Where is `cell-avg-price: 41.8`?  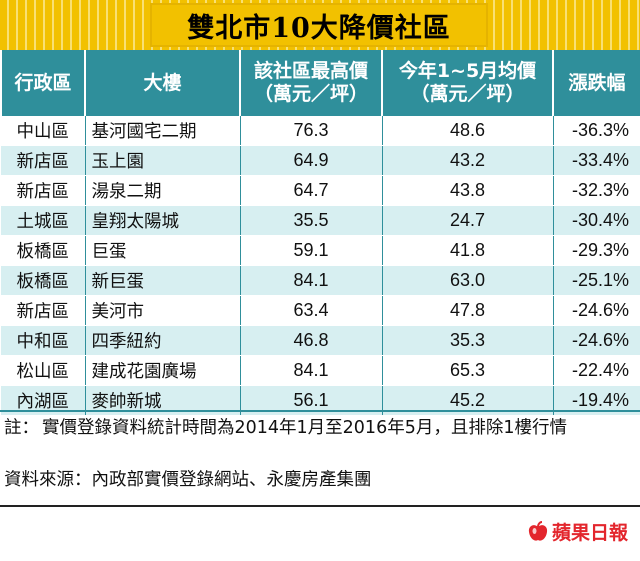
cell-avg-price: 41.8 is located at coordinates (467, 250).